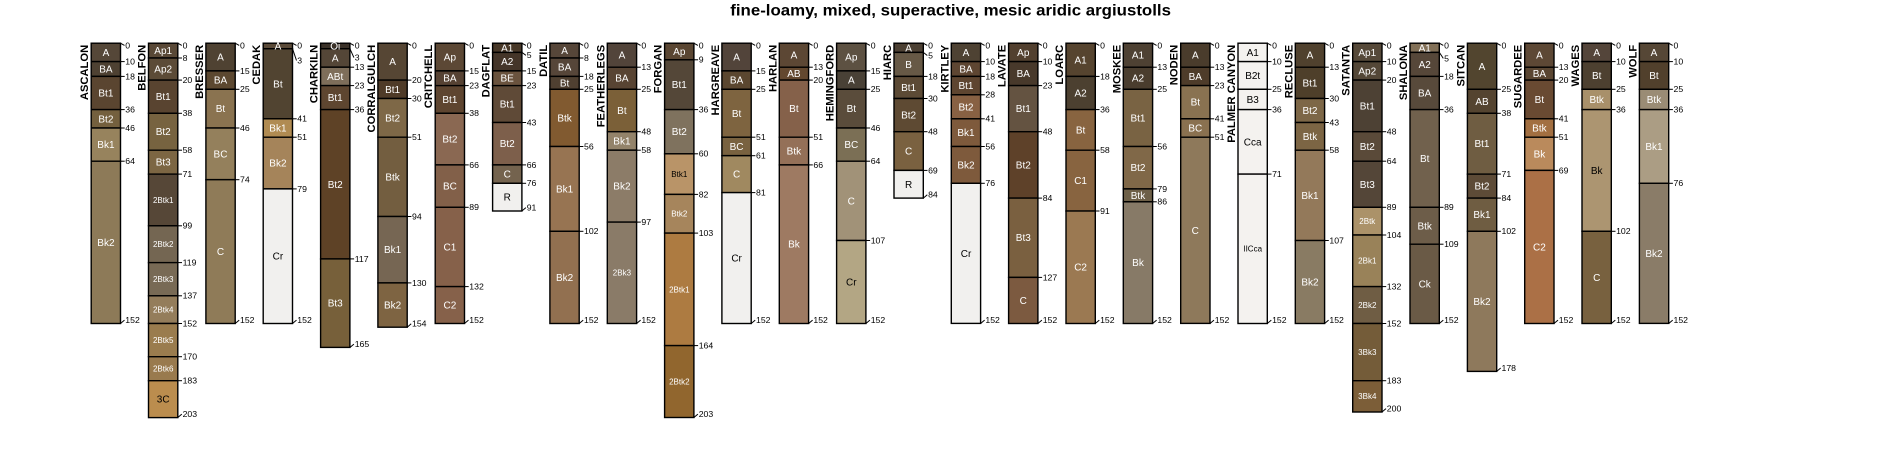  I want to click on svg-text: C1, so click(450, 248).